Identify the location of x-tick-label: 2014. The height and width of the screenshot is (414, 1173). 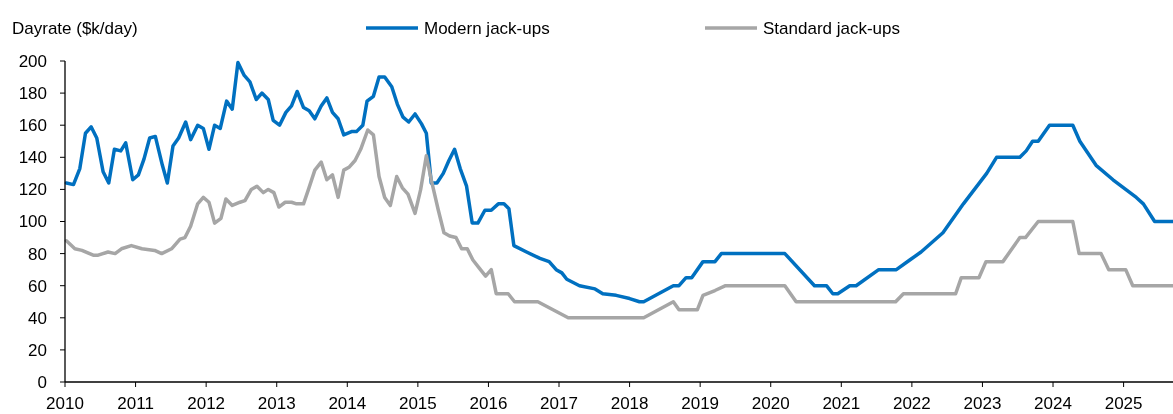
(347, 403).